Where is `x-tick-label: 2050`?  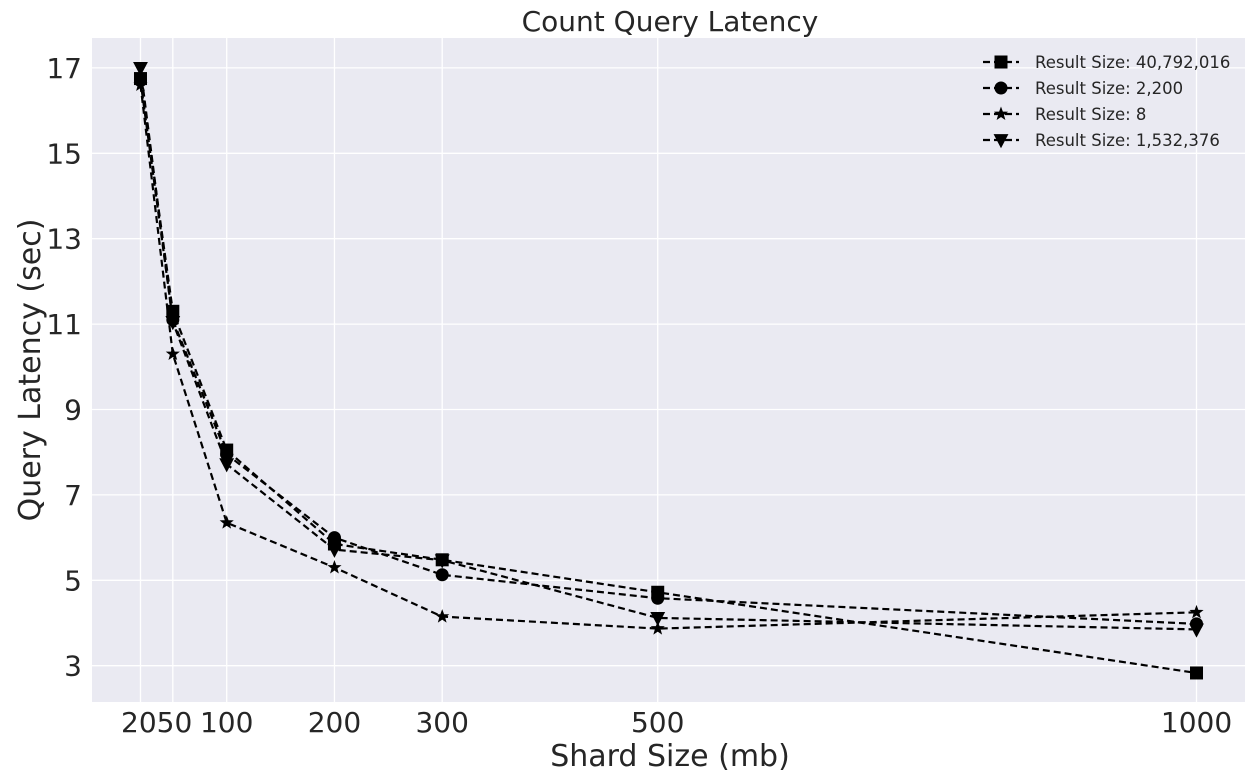
x-tick-label: 2050 is located at coordinates (156, 722).